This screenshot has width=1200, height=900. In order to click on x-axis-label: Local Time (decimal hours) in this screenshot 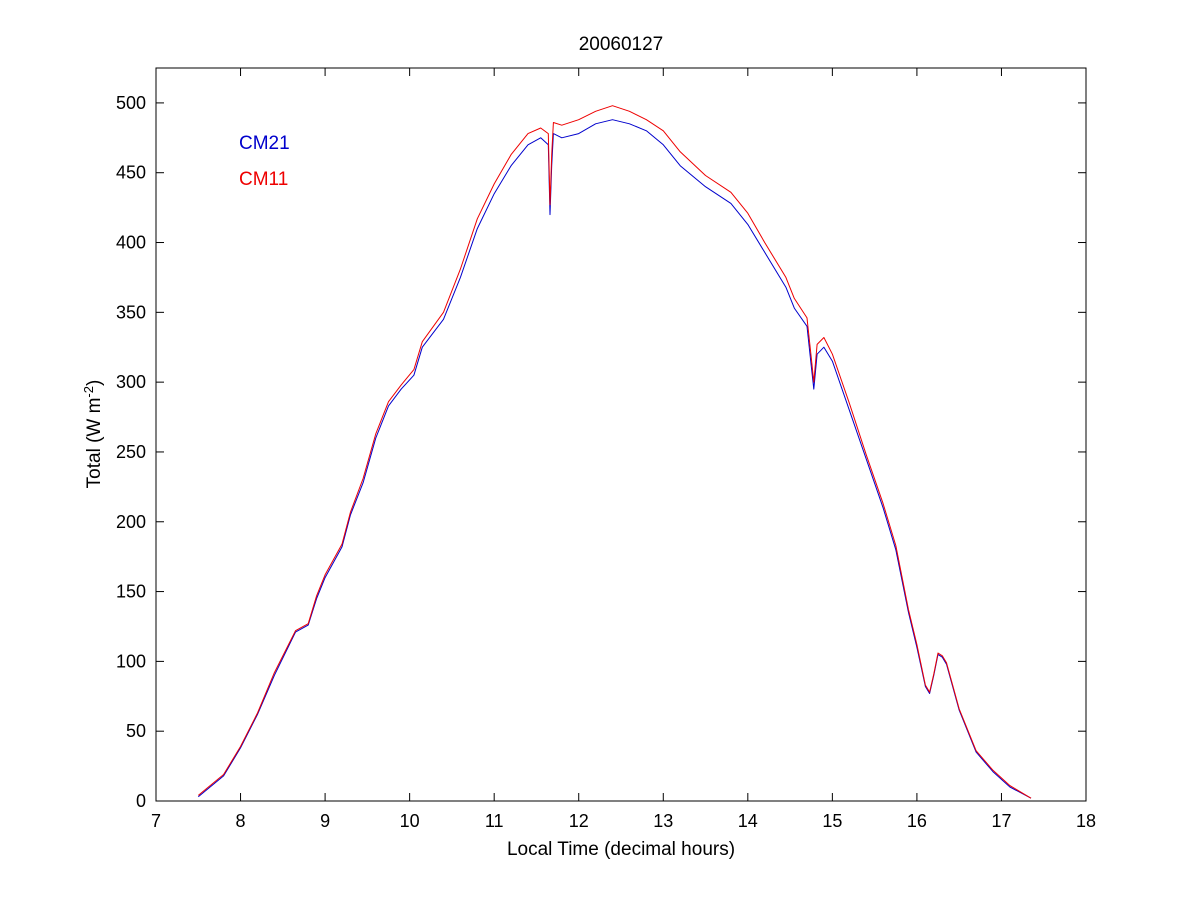, I will do `click(621, 849)`.